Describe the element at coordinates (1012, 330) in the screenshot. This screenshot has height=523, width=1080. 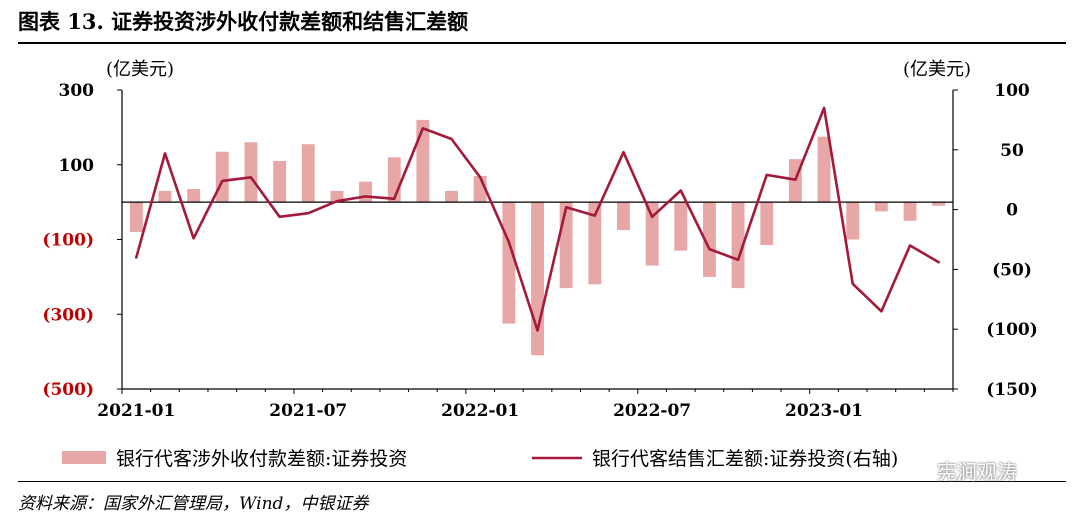
I see `right-tick-label: (100)` at that location.